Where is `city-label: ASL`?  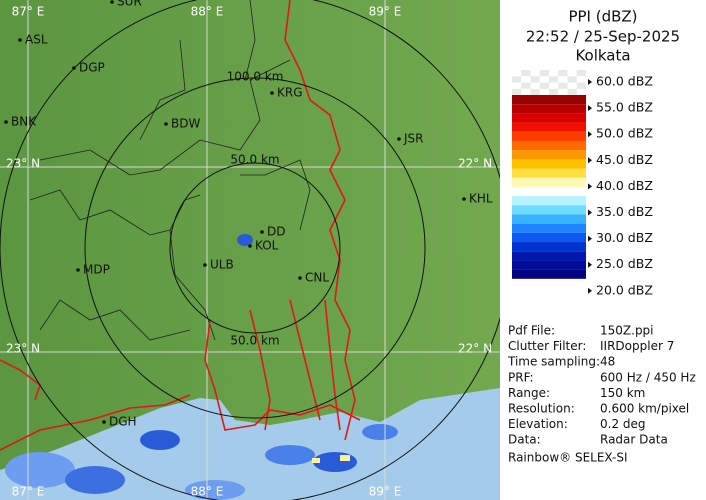
city-label: ASL is located at coordinates (36, 40).